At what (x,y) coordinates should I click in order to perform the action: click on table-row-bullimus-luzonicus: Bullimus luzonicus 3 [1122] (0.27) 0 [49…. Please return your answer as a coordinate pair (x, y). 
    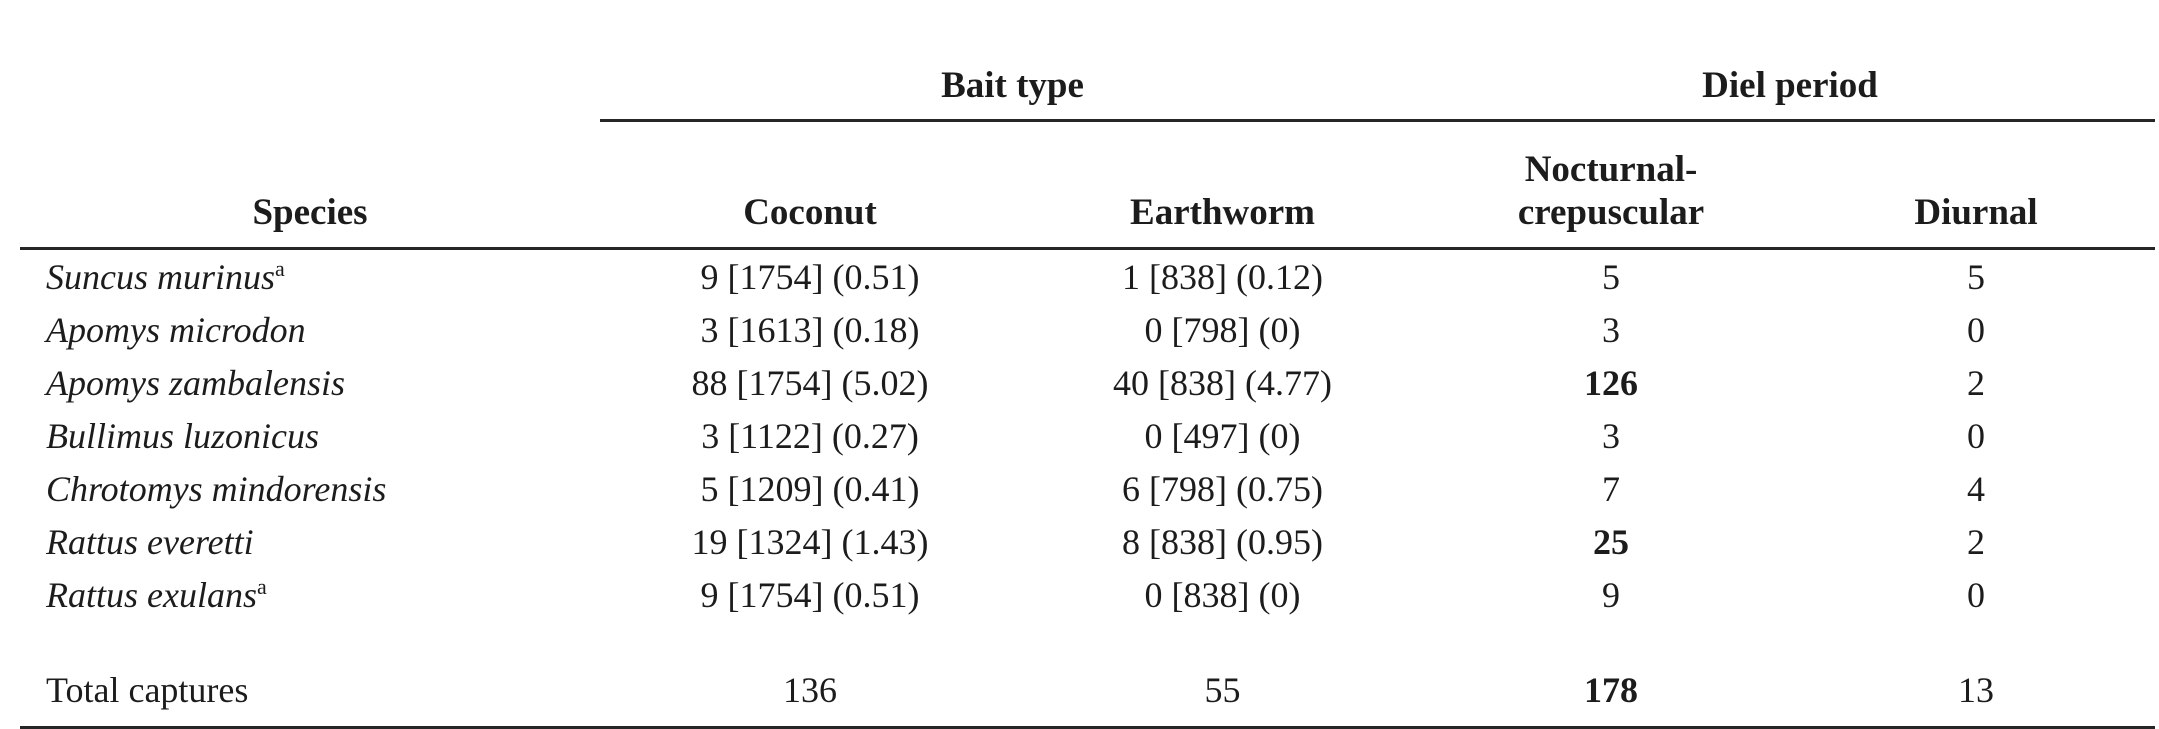
    Looking at the image, I should click on (1087, 435).